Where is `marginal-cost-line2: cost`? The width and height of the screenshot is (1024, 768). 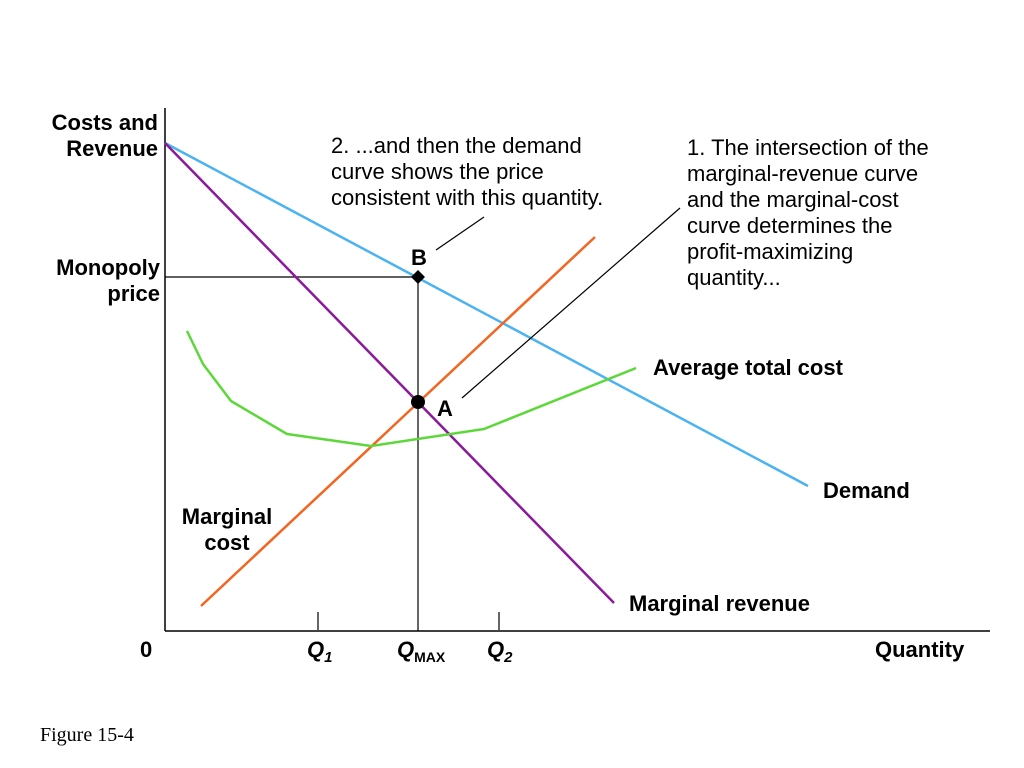 marginal-cost-line2: cost is located at coordinates (227, 542).